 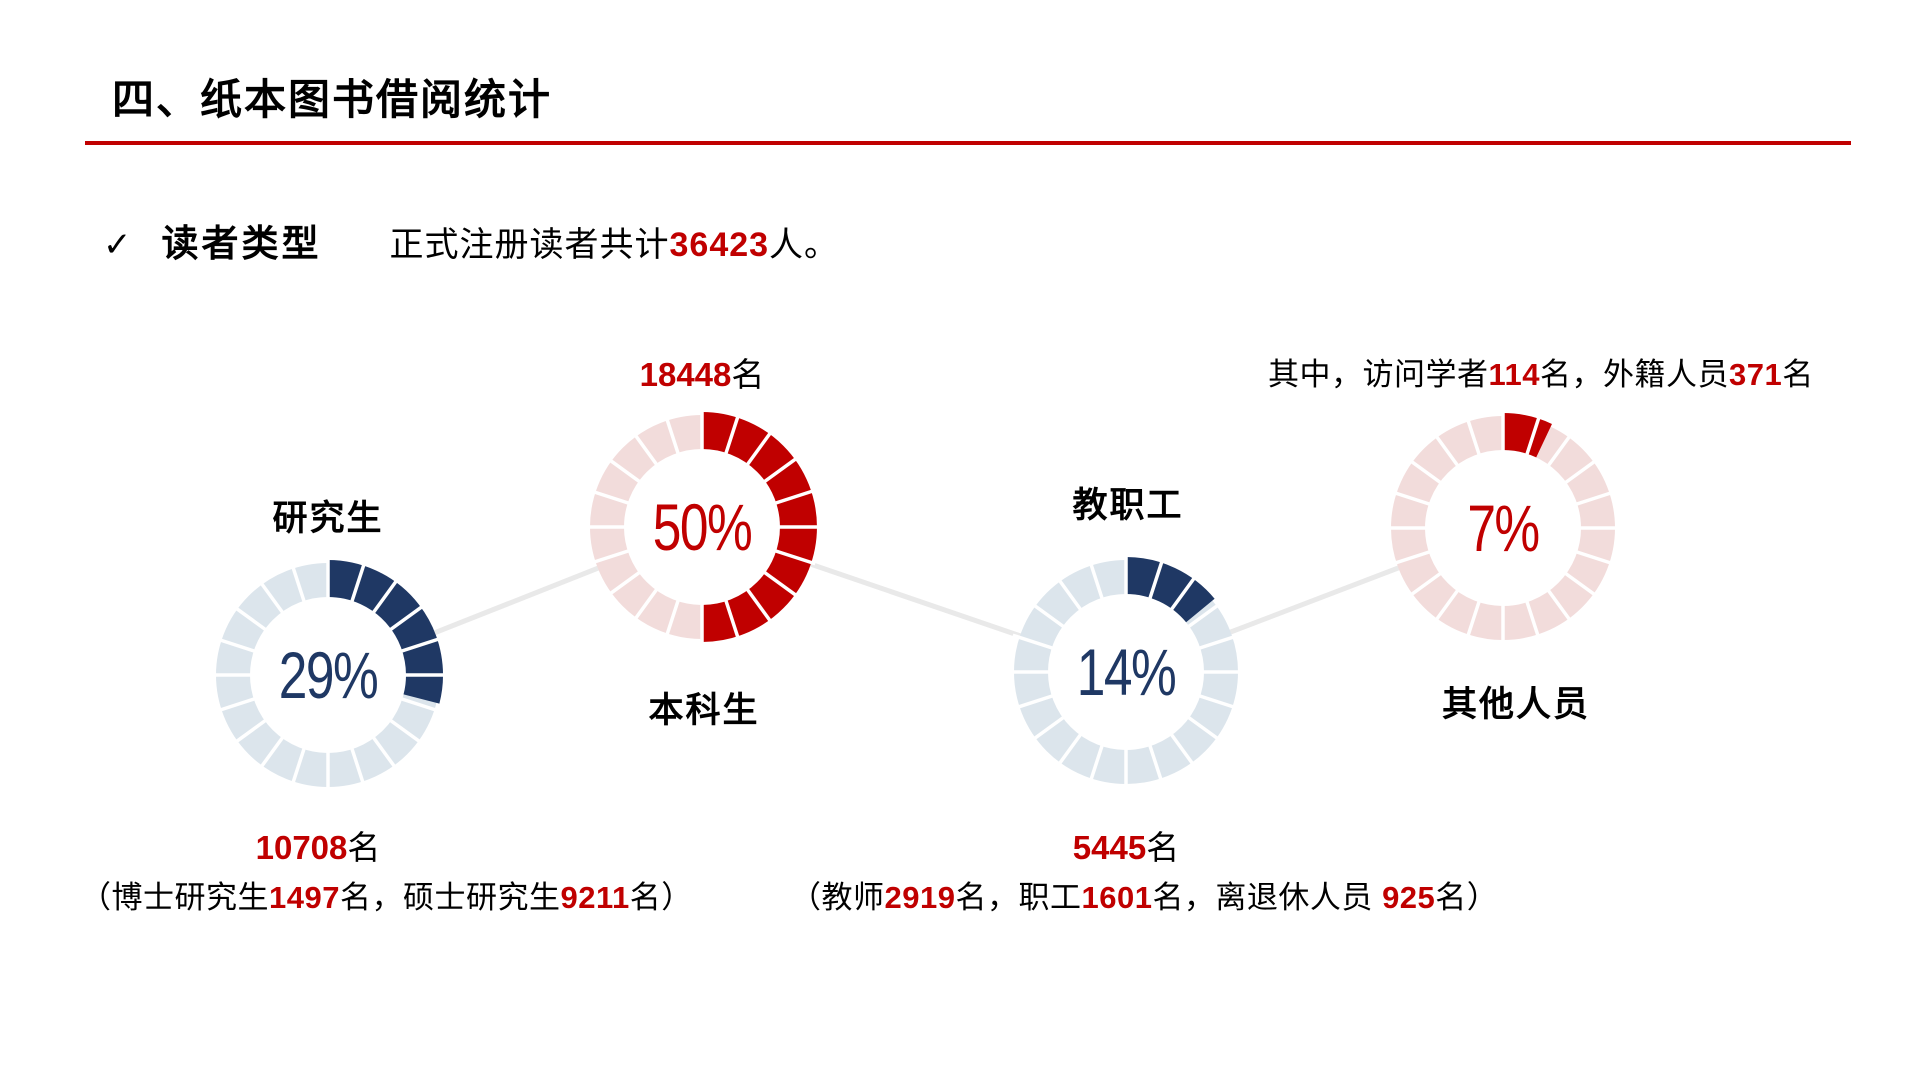 I want to click on count-graduate-suffix: 名, so click(x=364, y=847).